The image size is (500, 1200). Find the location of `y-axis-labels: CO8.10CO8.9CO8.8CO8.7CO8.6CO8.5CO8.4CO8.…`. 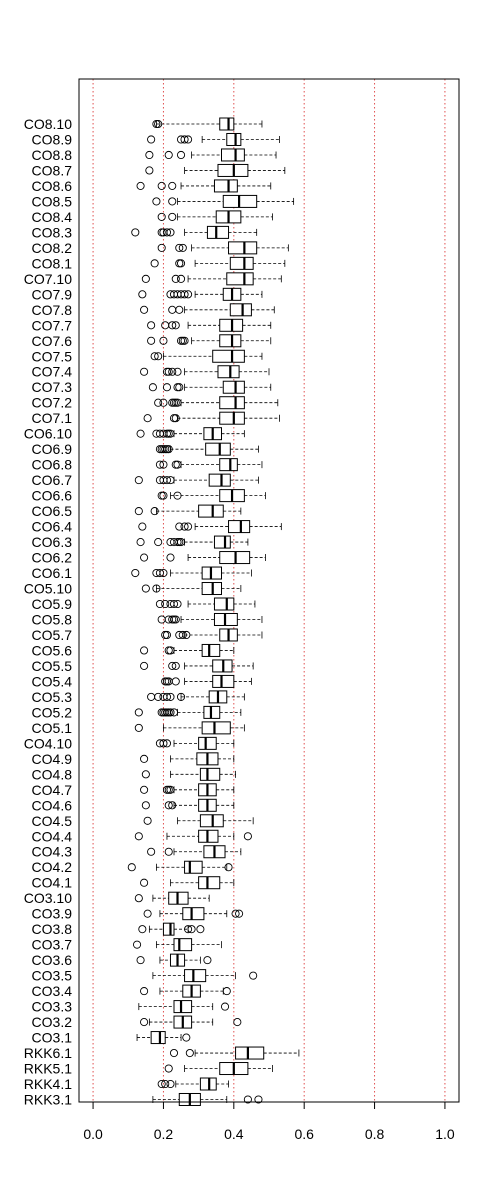

y-axis-labels: CO8.10CO8.9CO8.8CO8.7CO8.6CO8.5CO8.4CO8.… is located at coordinates (48, 611).